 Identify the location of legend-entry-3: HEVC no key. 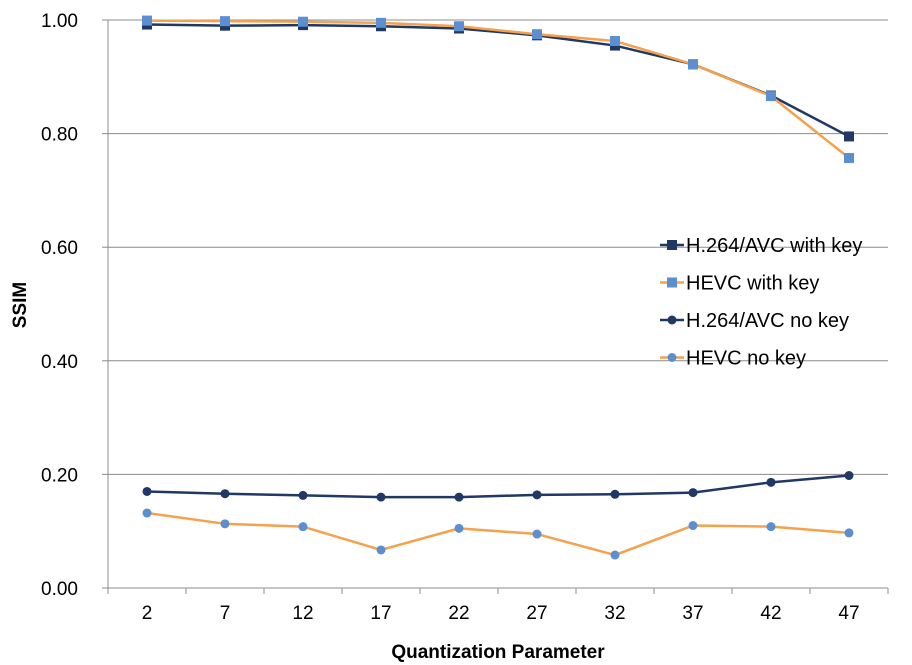
(733, 359).